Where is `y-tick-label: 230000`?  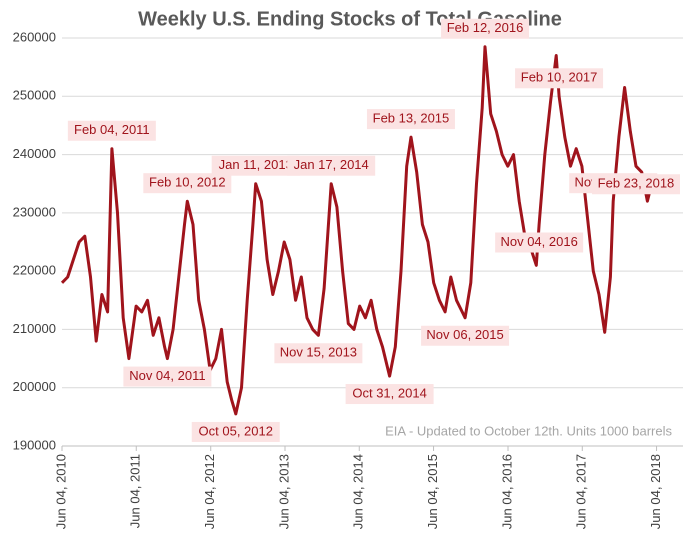 y-tick-label: 230000 is located at coordinates (34, 211).